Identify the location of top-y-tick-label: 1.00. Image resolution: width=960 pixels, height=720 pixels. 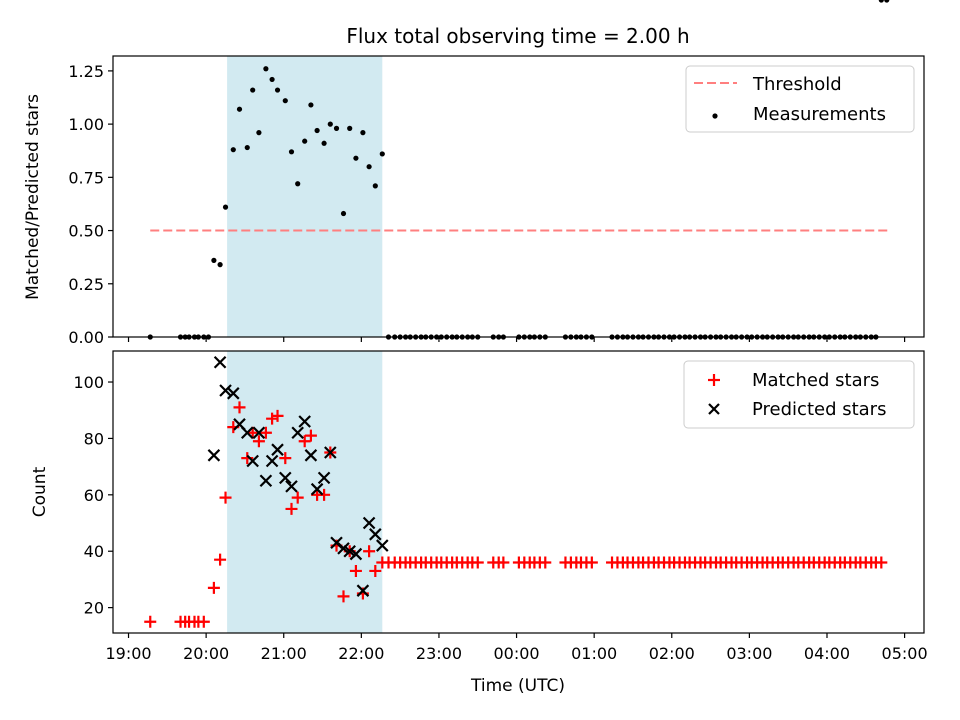
(86, 124).